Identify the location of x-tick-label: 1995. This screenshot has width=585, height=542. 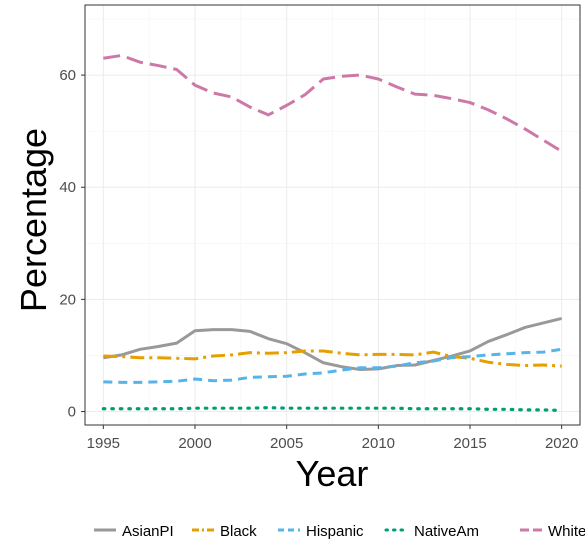
(103, 443).